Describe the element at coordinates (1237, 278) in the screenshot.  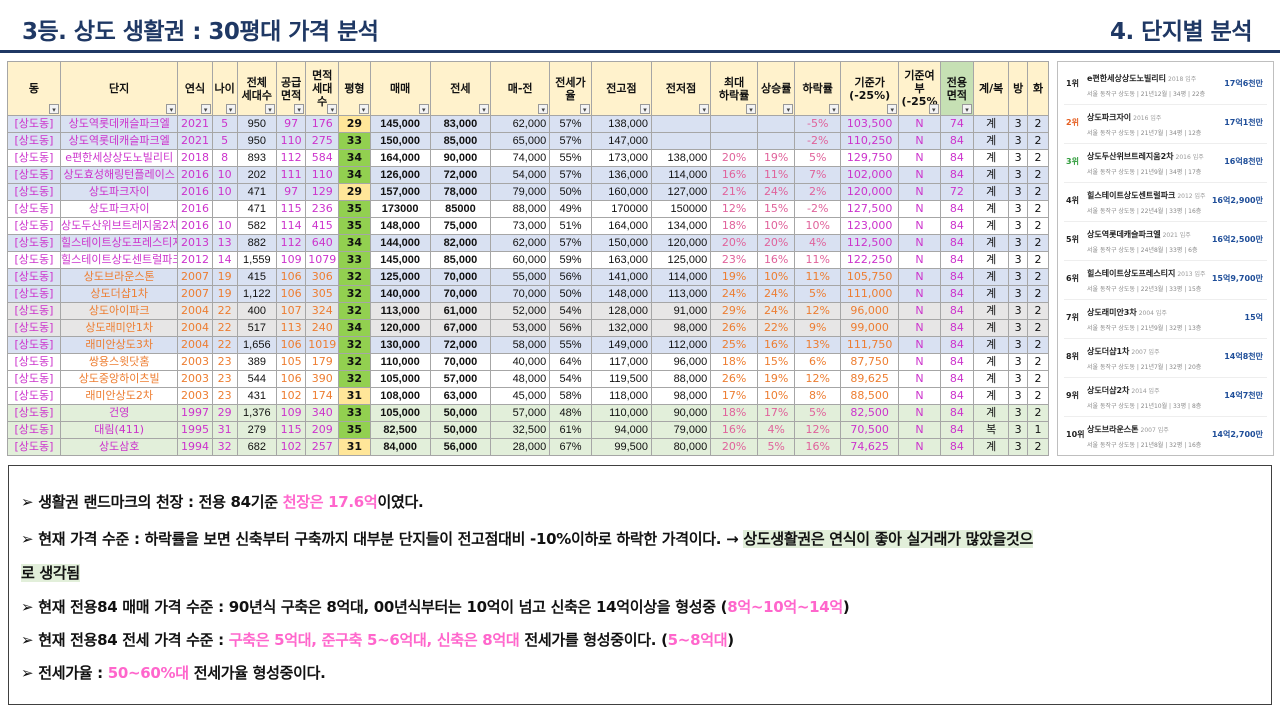
I see `ranking-price: 15억9,700만` at that location.